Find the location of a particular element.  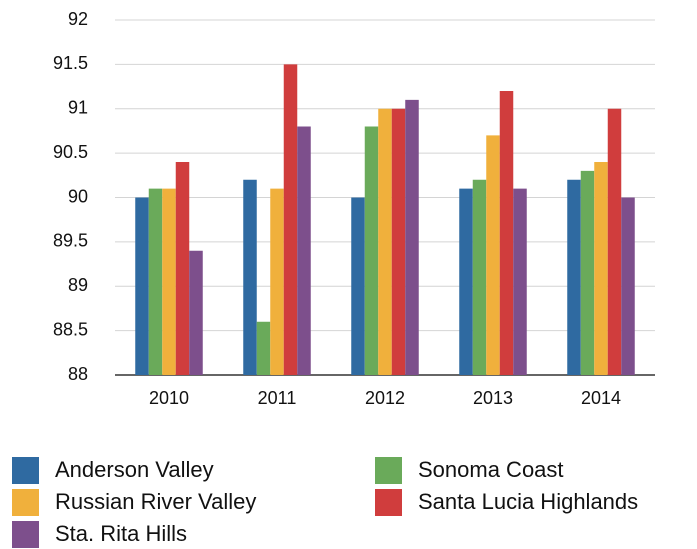

legend-label: Russian River Valley is located at coordinates (155, 501).